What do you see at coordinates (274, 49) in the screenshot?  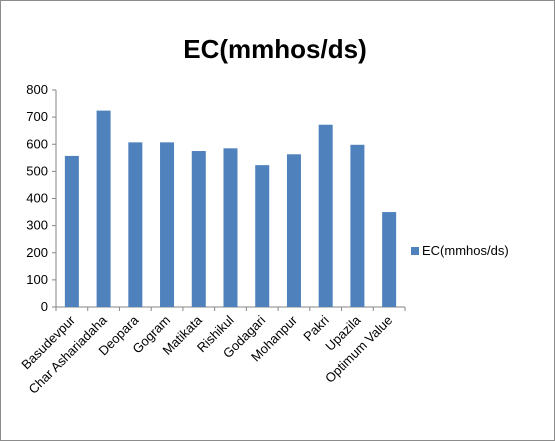 I see `chart-title: EC(mmhos/ds)` at bounding box center [274, 49].